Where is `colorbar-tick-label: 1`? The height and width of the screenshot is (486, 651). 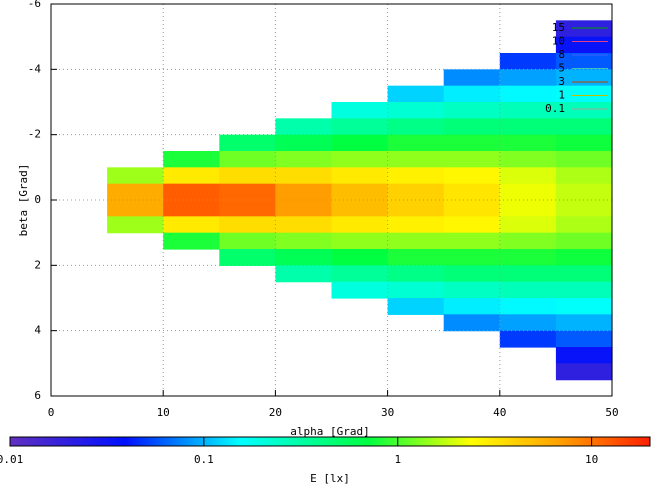
colorbar-tick-label: 1 is located at coordinates (397, 459).